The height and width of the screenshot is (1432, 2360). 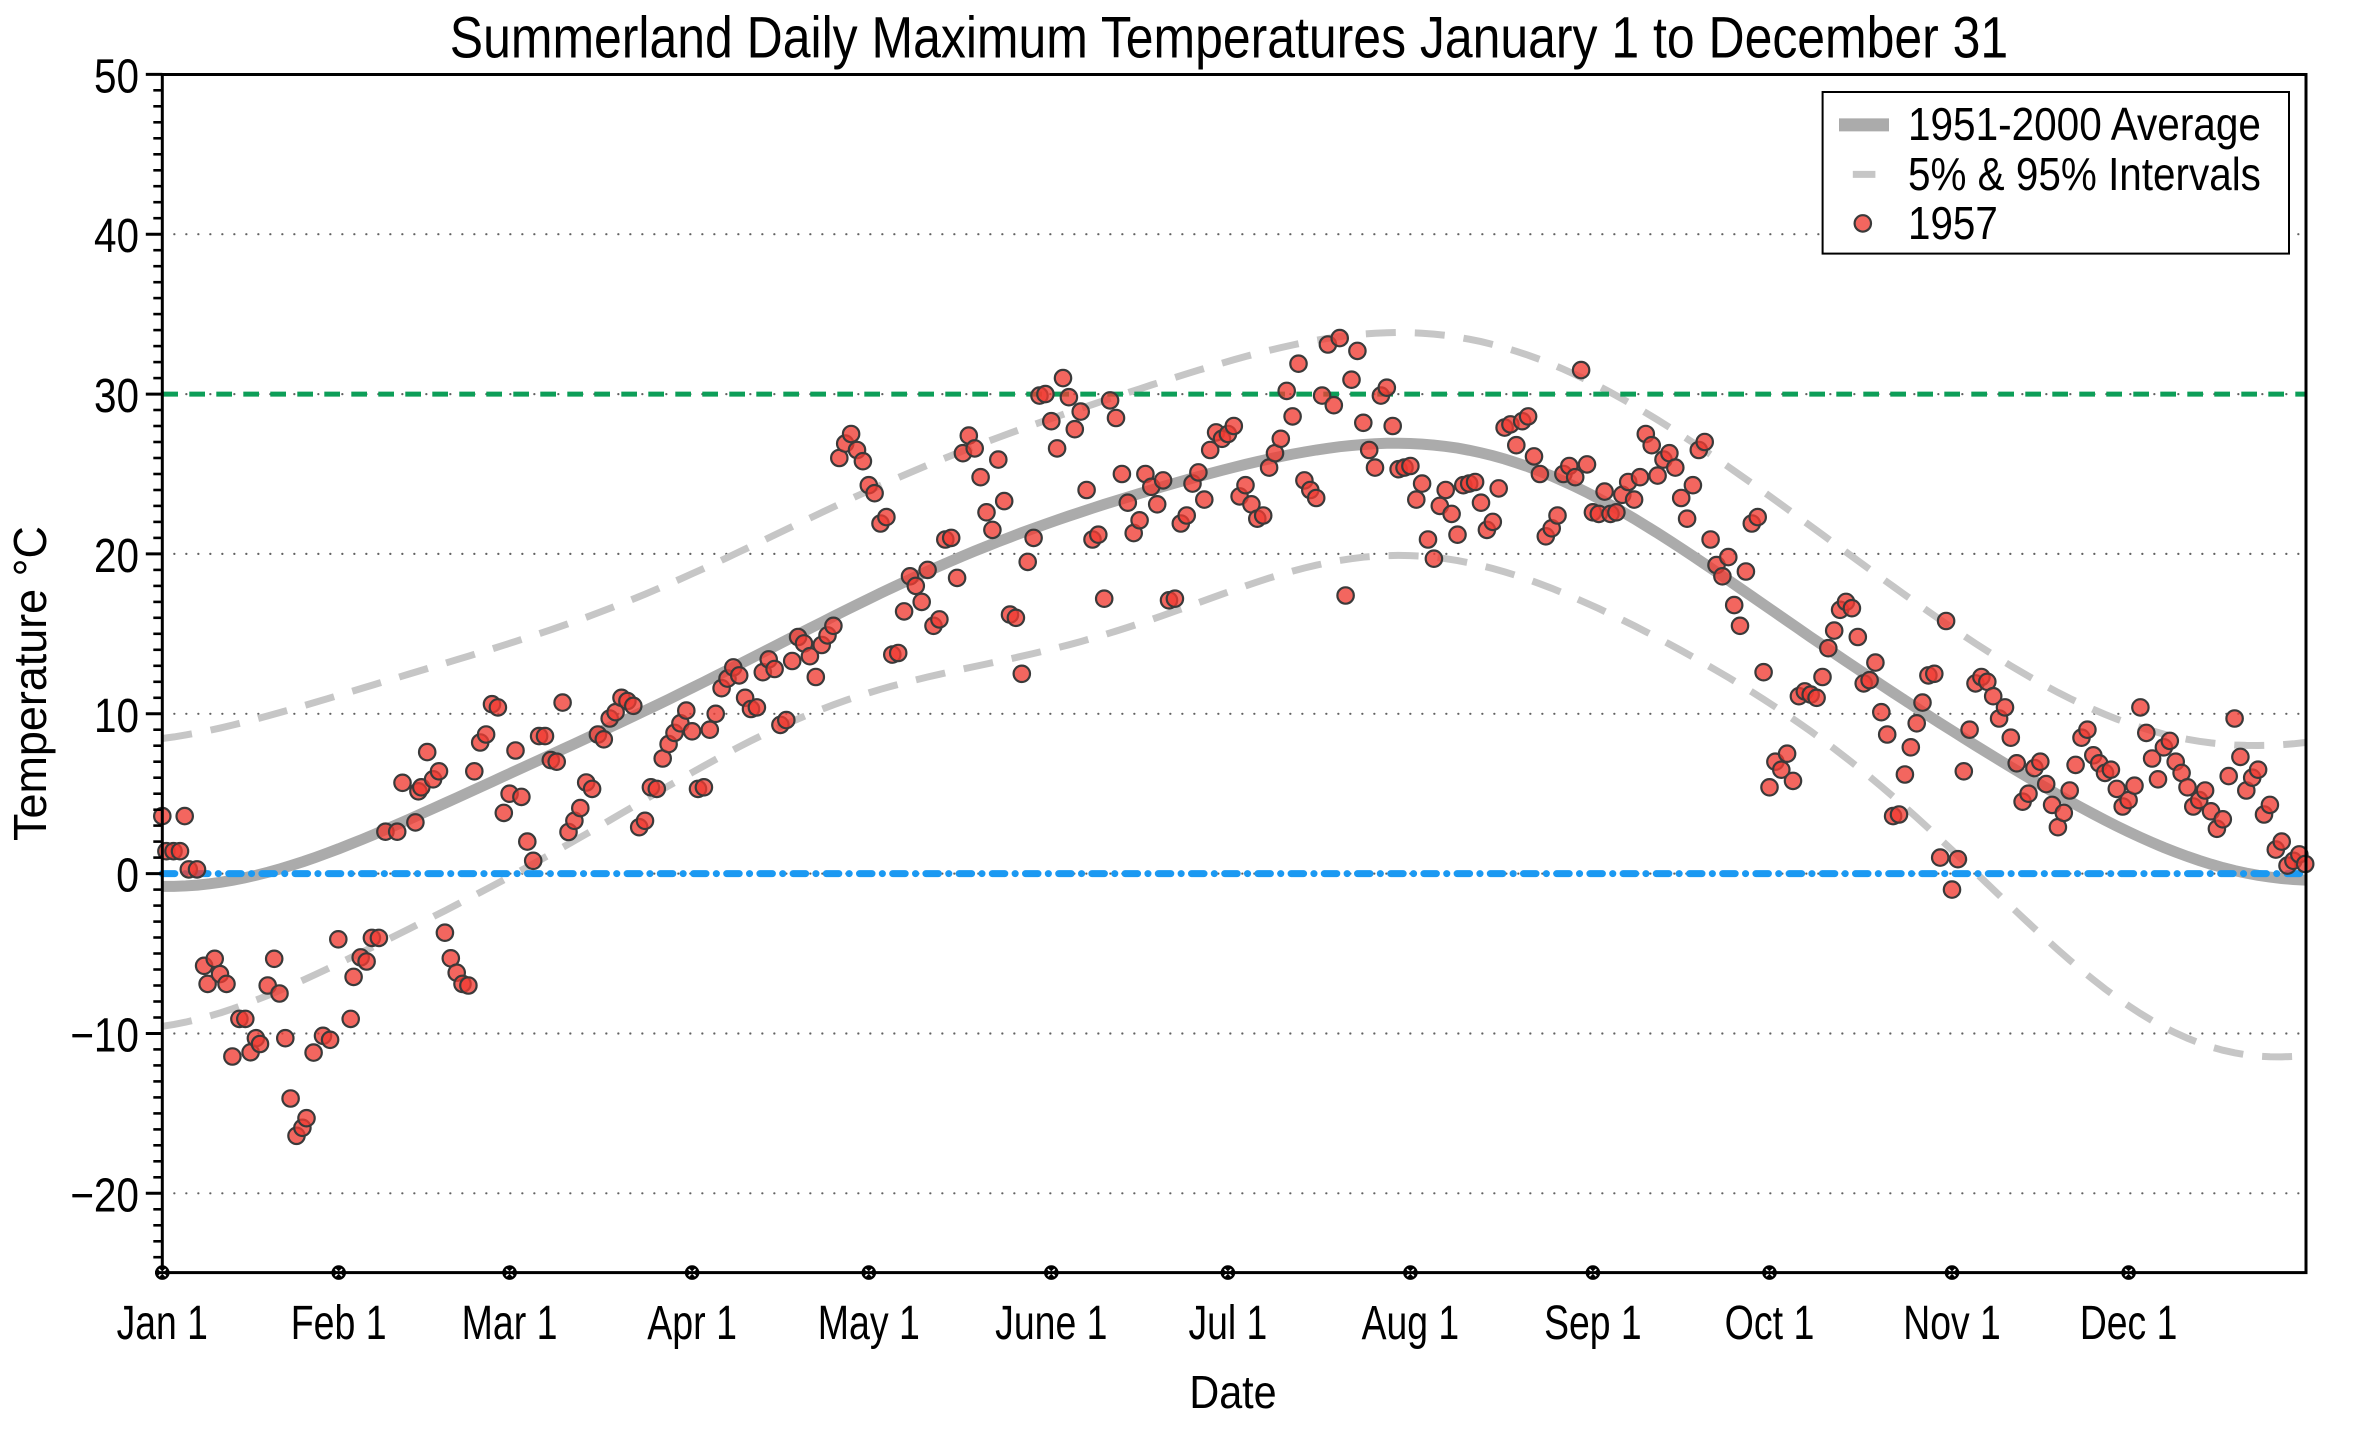 What do you see at coordinates (162, 1323) in the screenshot?
I see `svg-text: Jan 1` at bounding box center [162, 1323].